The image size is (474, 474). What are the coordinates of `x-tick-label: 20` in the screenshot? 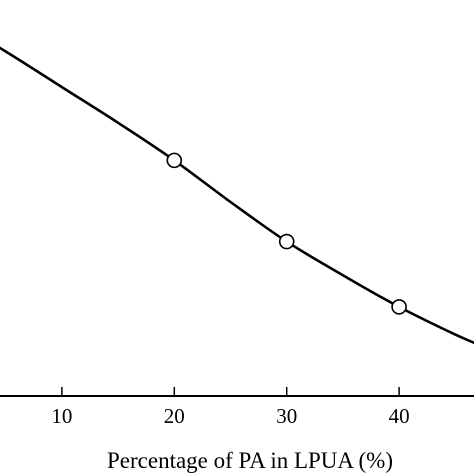 It's located at (174, 416).